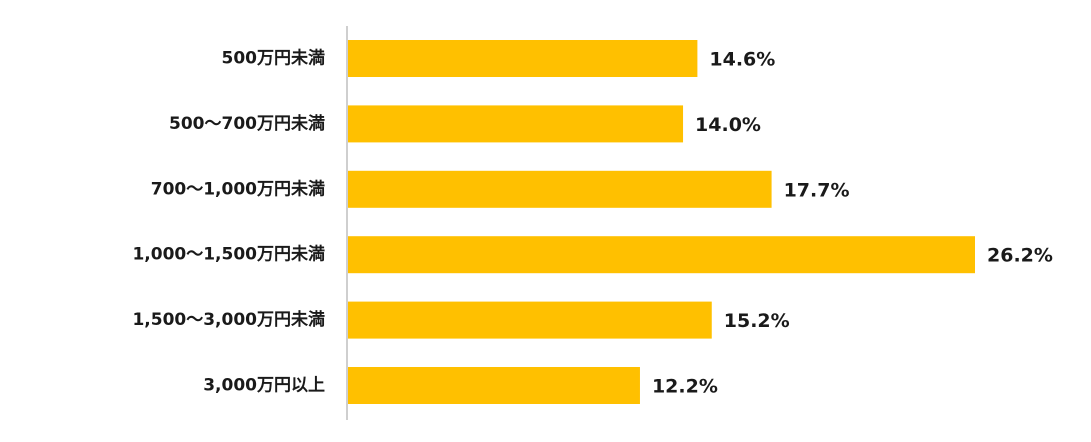 Image resolution: width=1091 pixels, height=442 pixels. Describe the element at coordinates (728, 125) in the screenshot. I see `value-label: 14.0%` at that location.